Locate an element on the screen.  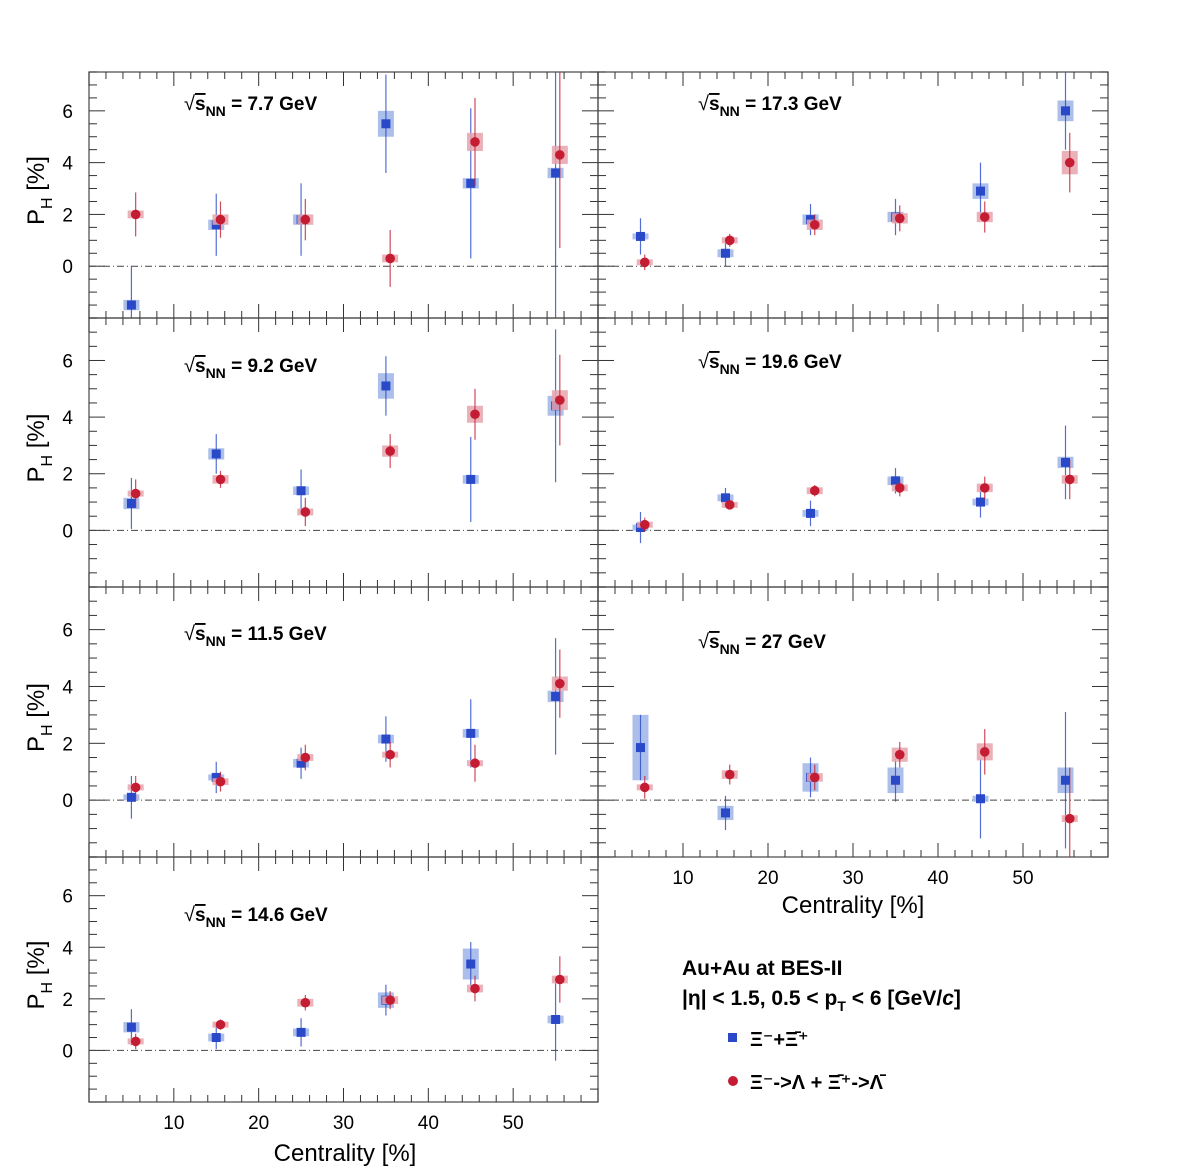
legend-series1-label: Ξ⁻+Ξ̄⁺ is located at coordinates (779, 1040).